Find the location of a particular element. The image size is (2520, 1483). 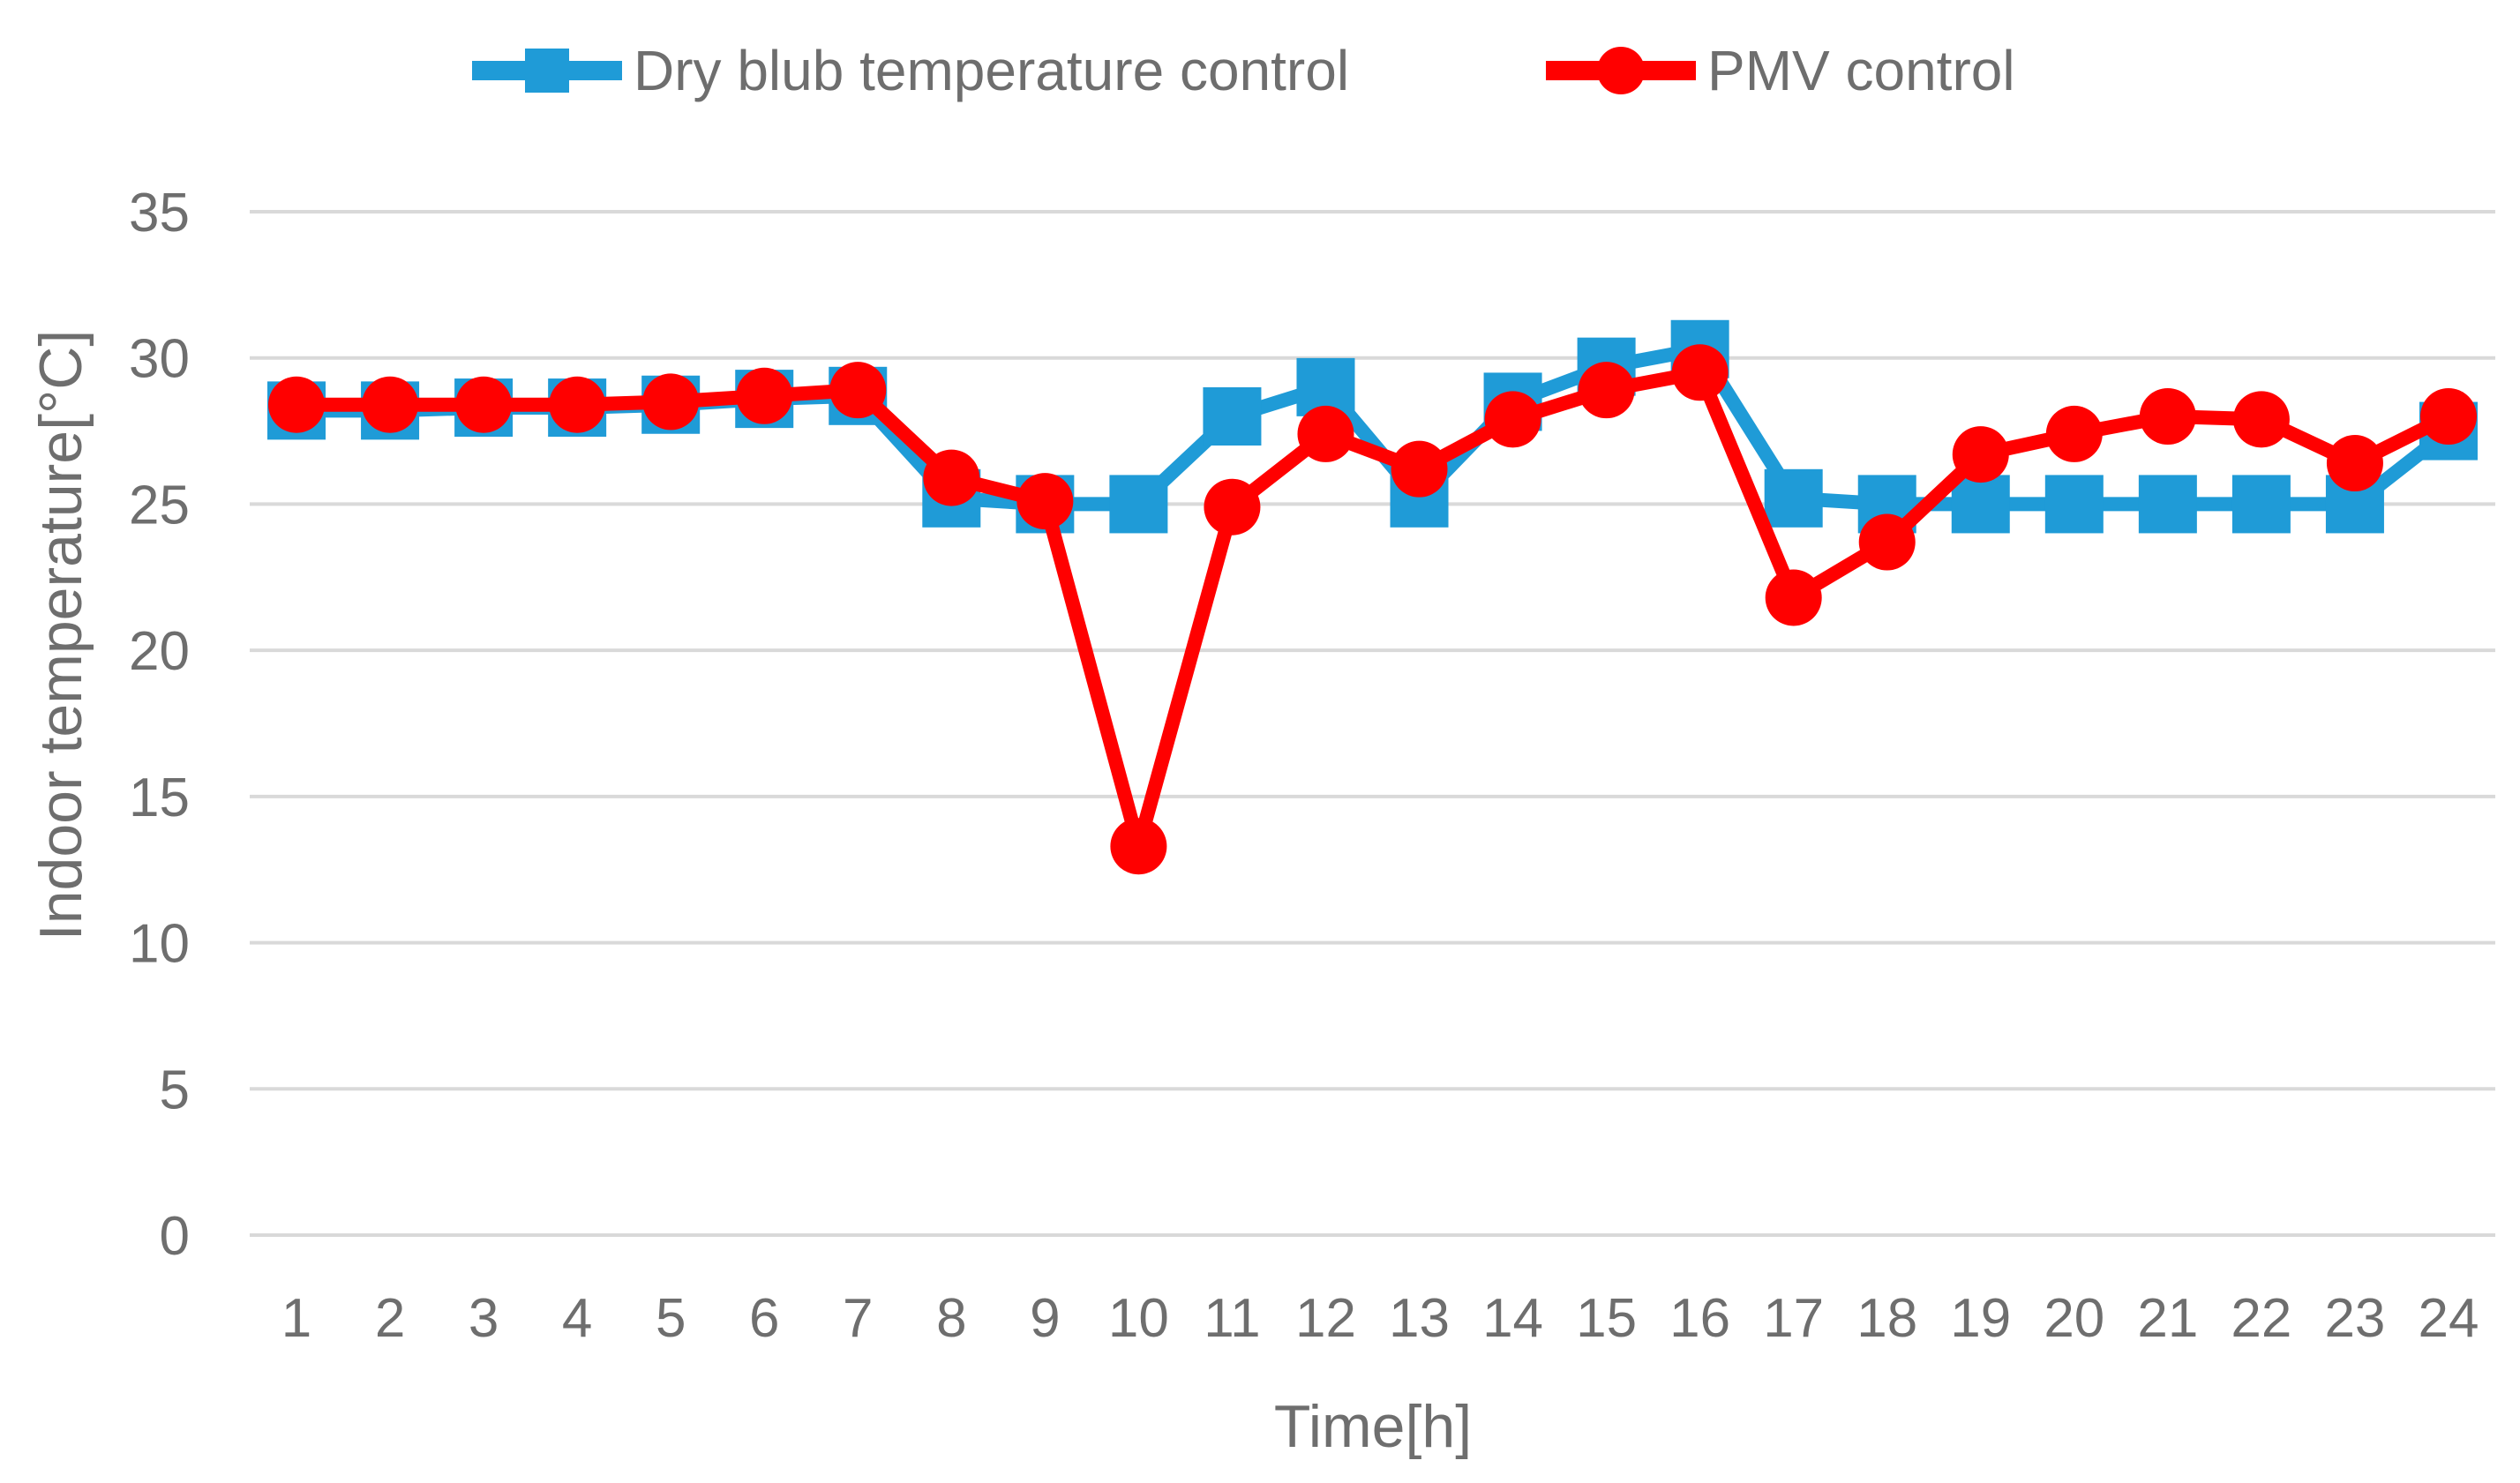

x-tick-label: 5 is located at coordinates (671, 1318).